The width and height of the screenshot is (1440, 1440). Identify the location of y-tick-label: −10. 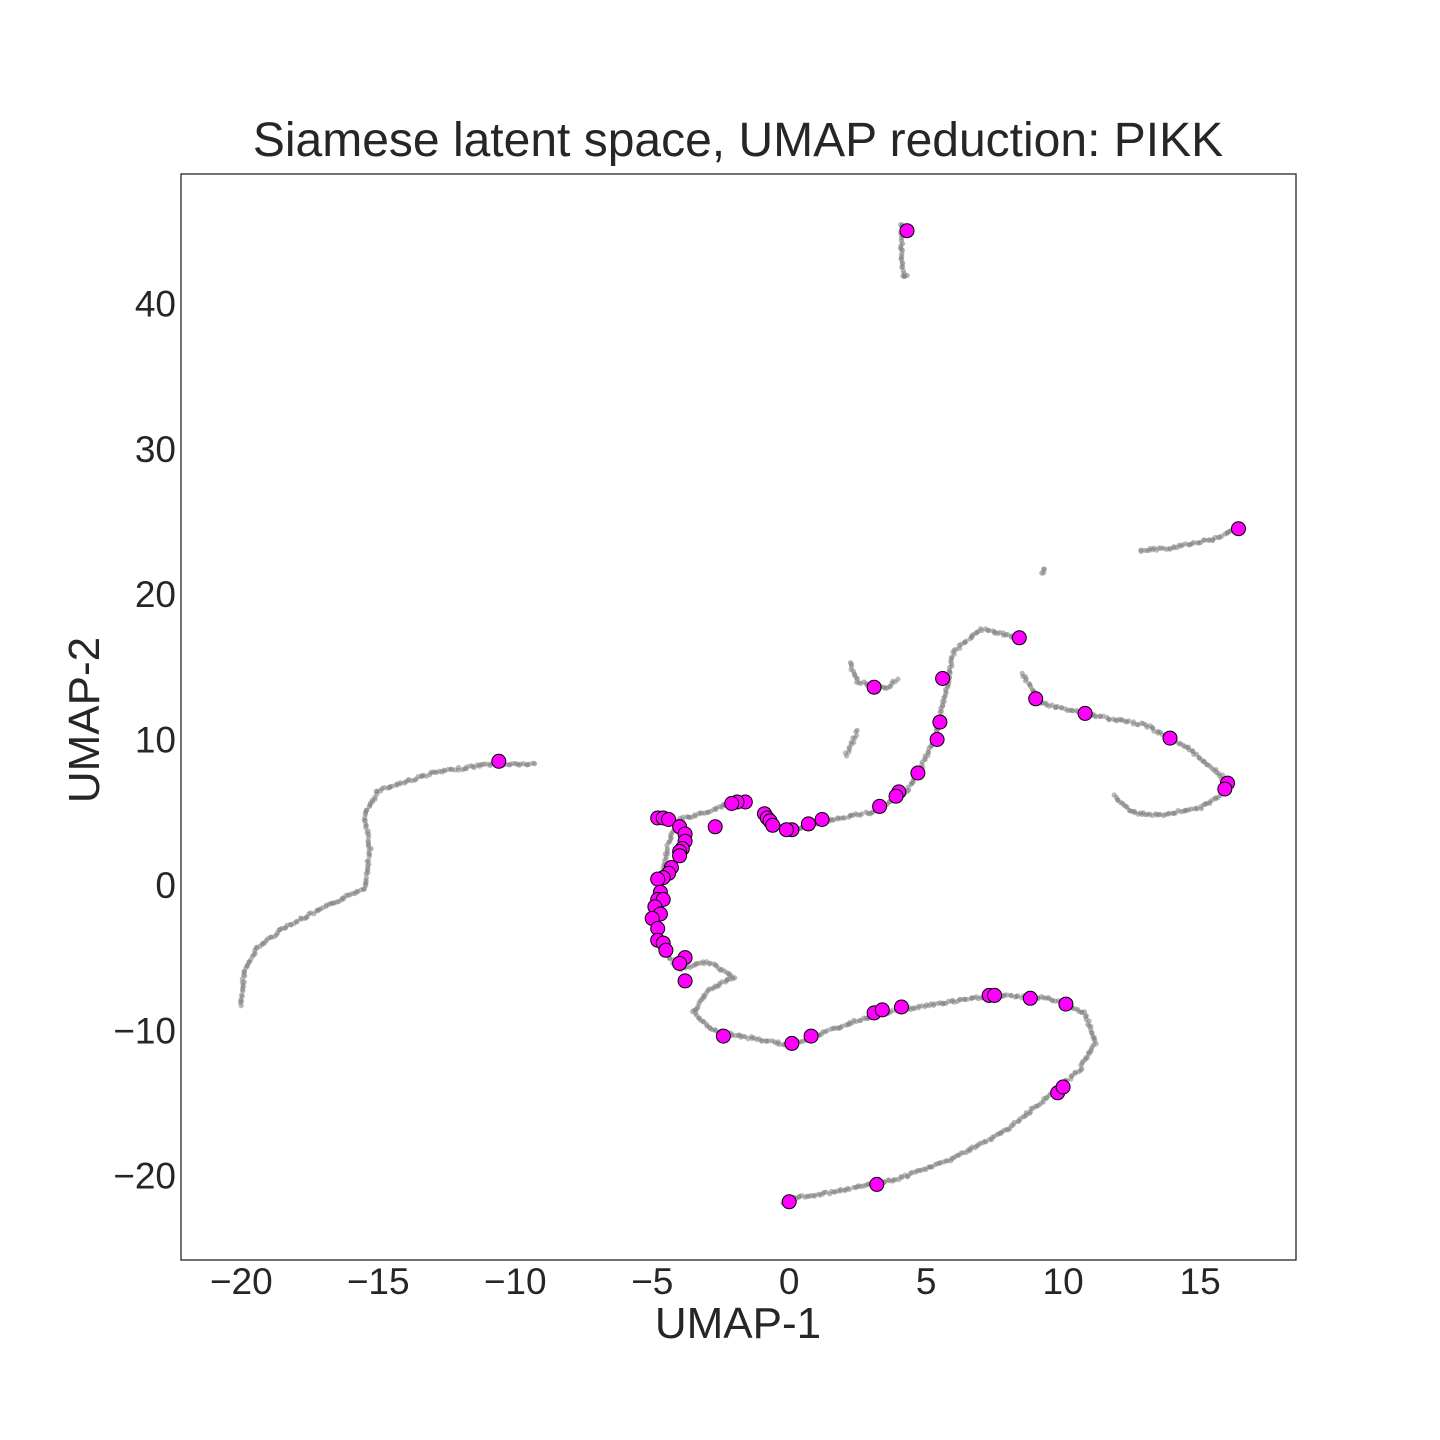
(144, 1030).